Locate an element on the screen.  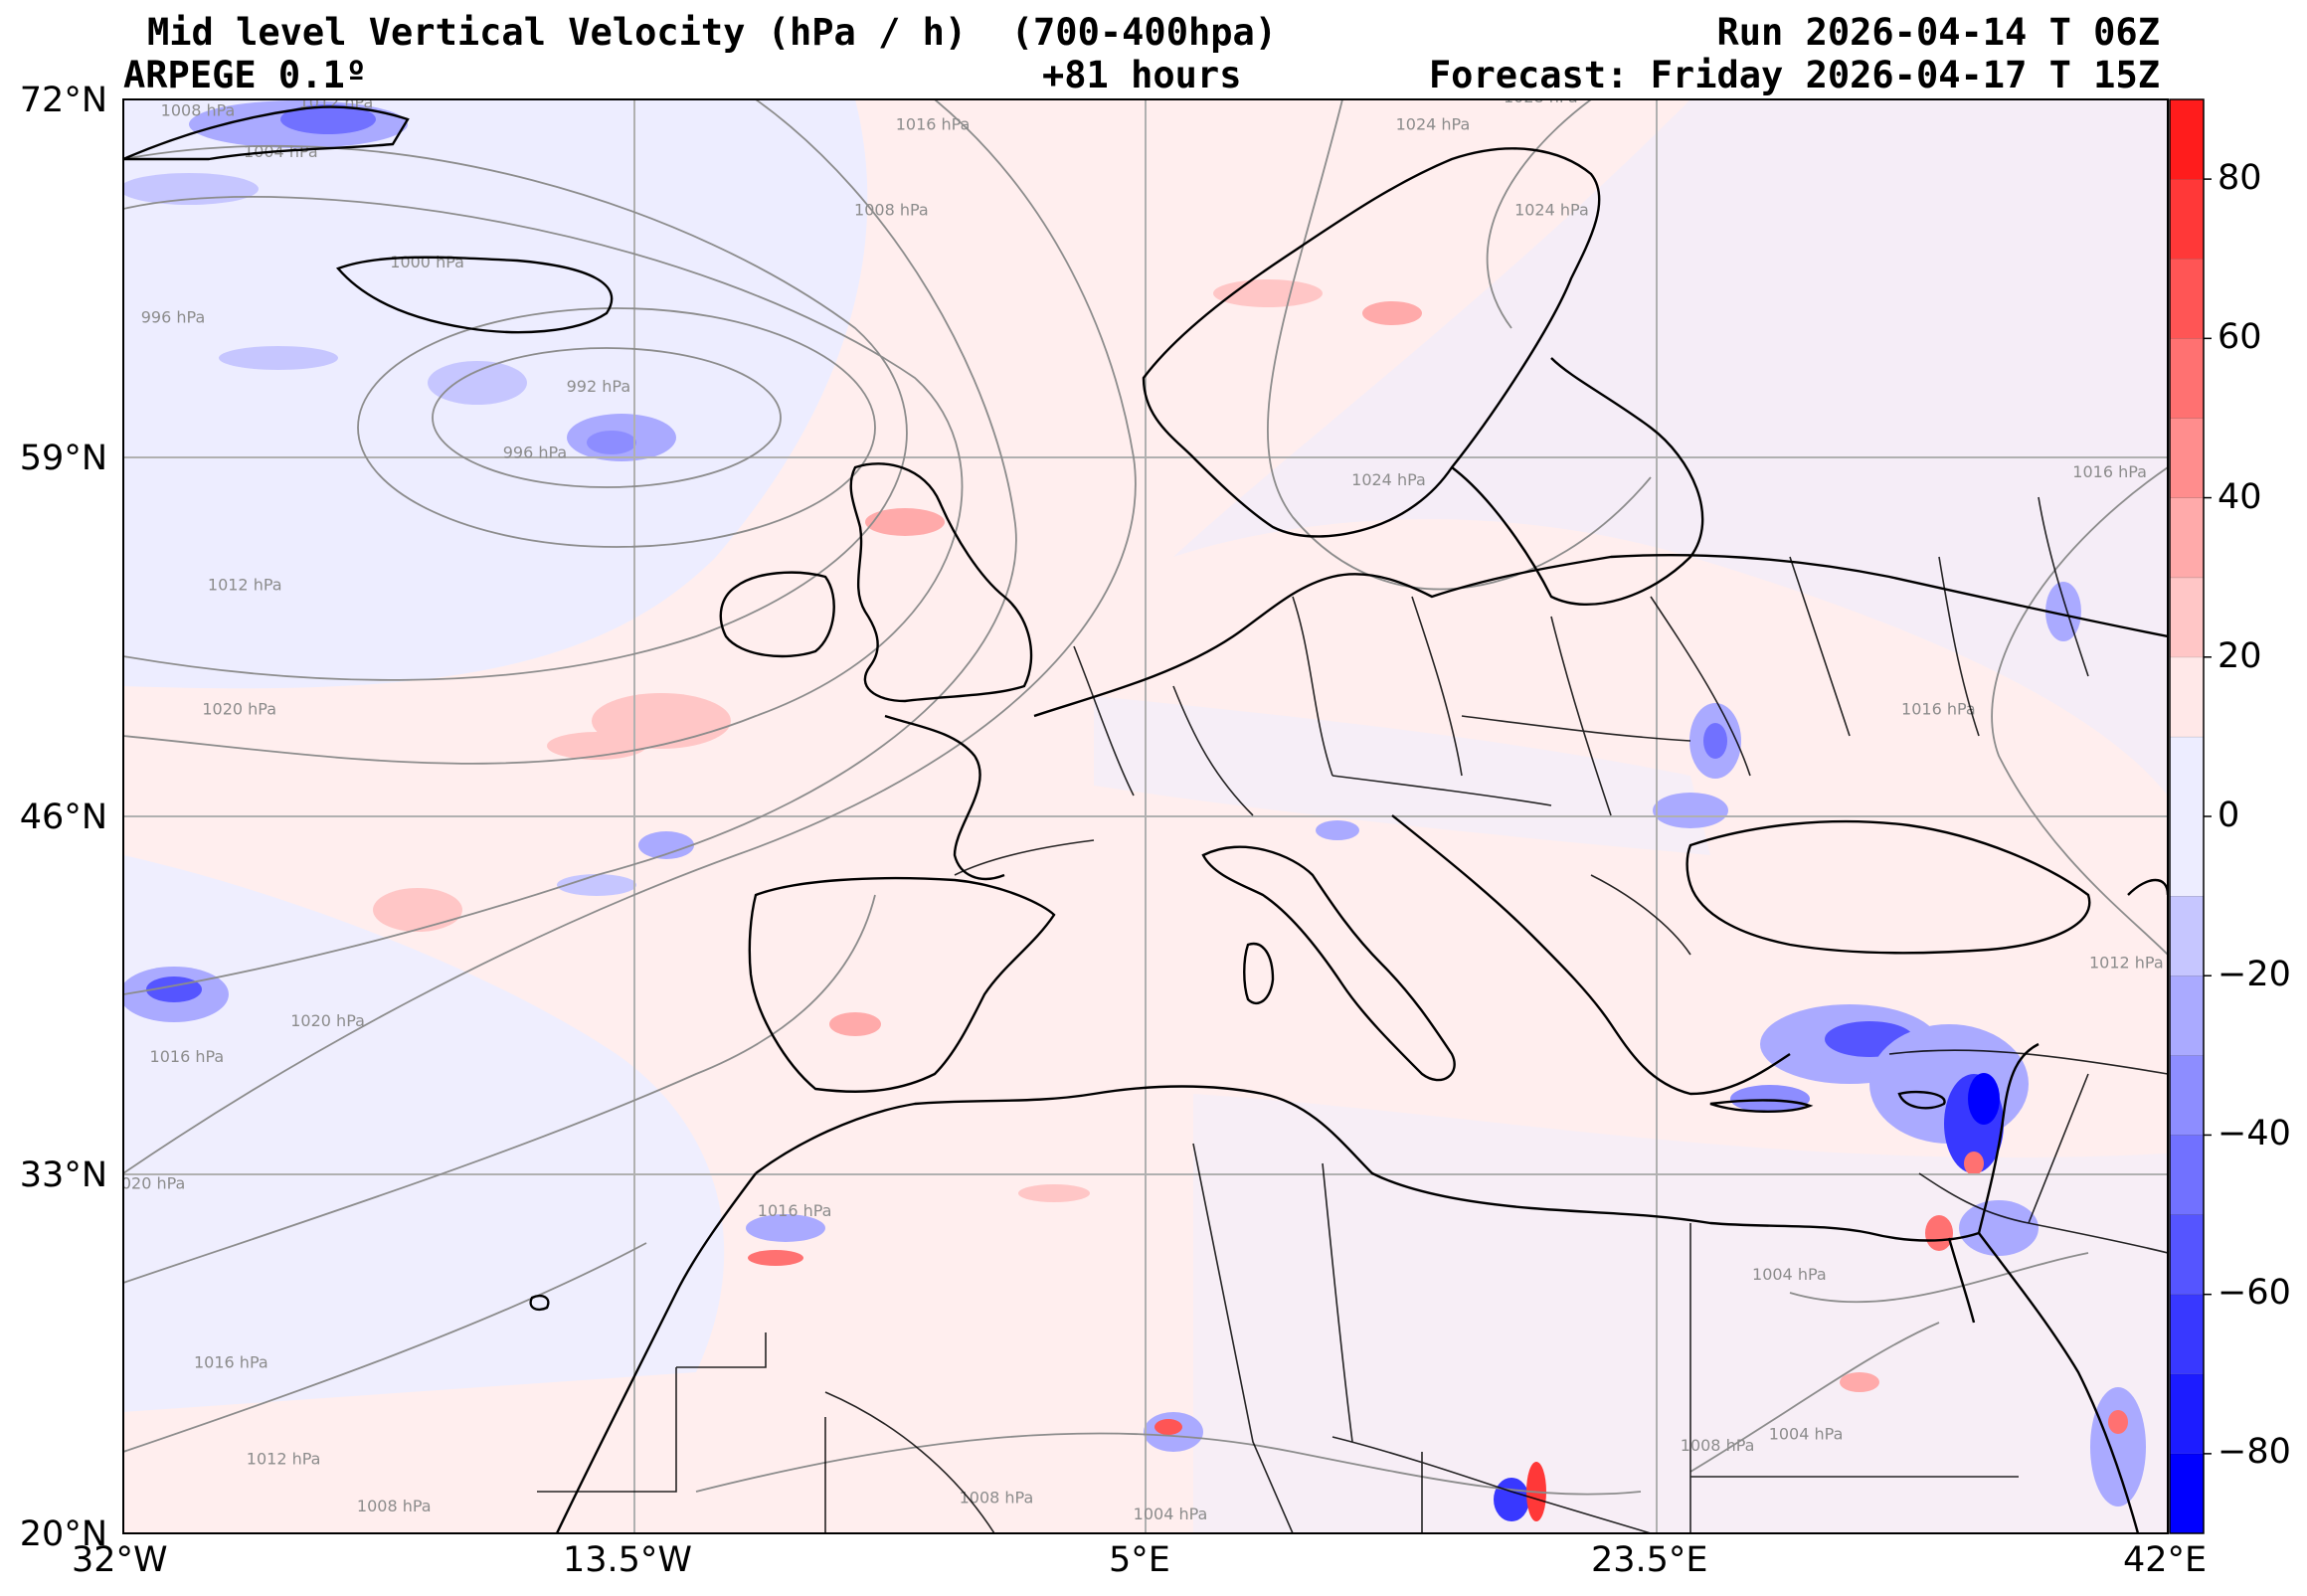
lon-label-5e: 5°E is located at coordinates (1139, 1560).